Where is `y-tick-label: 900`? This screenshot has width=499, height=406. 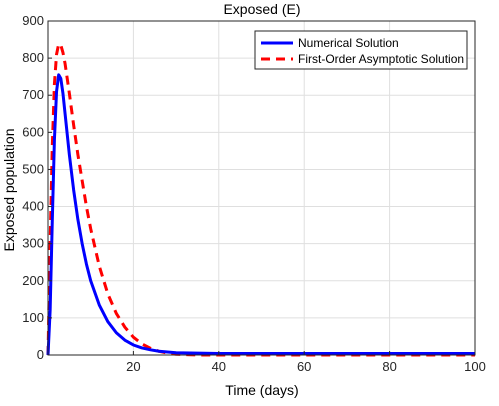
y-tick-label: 900 is located at coordinates (33, 20).